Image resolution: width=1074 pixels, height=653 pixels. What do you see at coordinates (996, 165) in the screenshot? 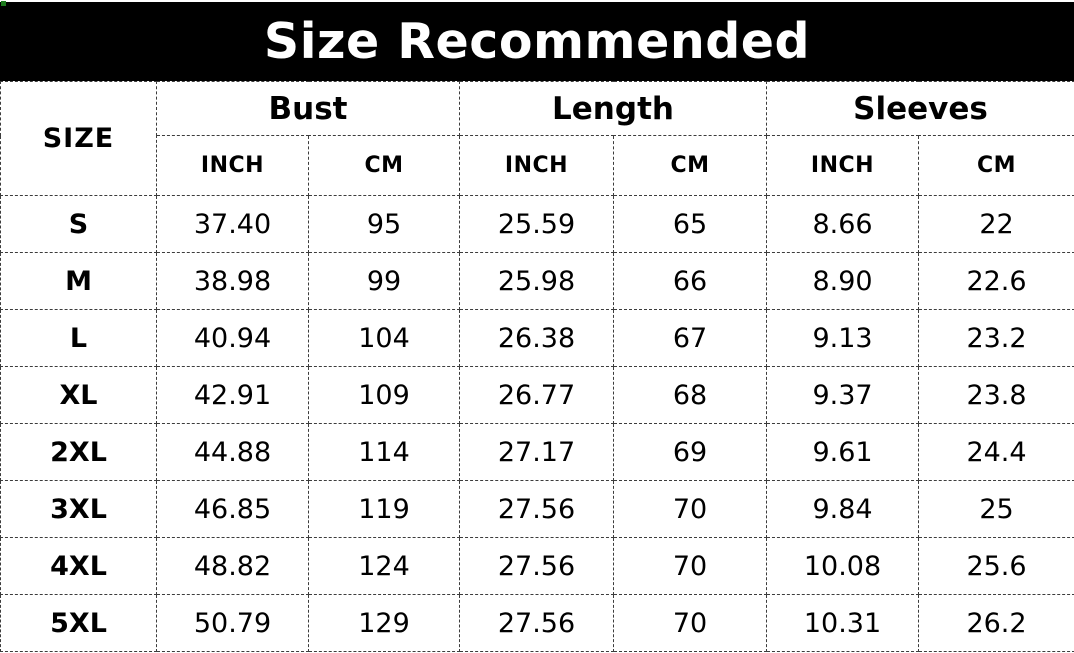
I see `column-header-sleeves-cm: CM` at bounding box center [996, 165].